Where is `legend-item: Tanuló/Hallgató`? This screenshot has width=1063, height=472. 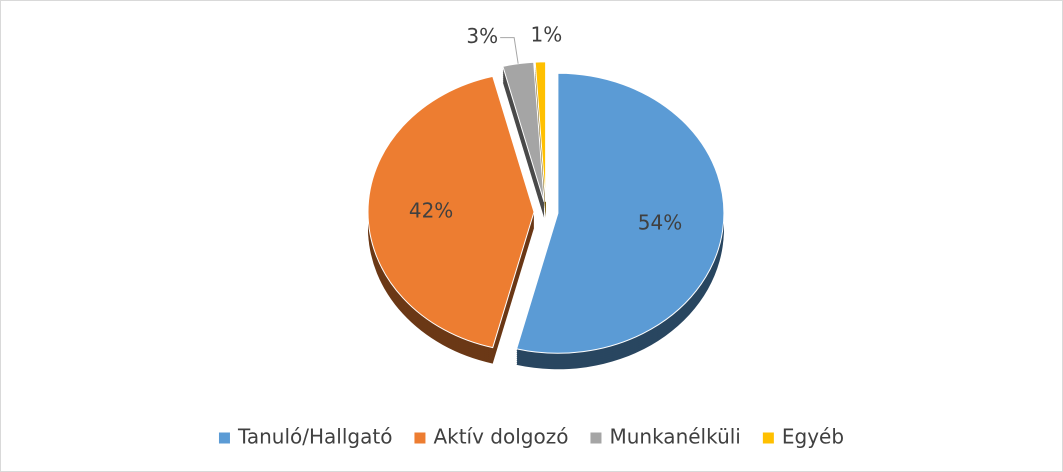
legend-item: Tanuló/Hallgató is located at coordinates (305, 437).